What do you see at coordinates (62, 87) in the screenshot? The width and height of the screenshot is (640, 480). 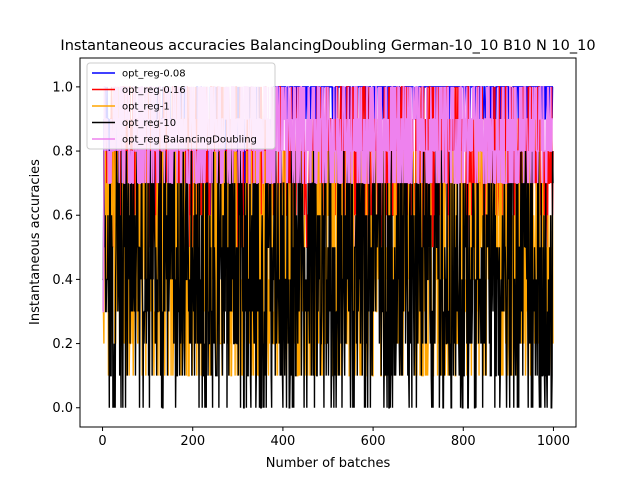 I see `y-tick-label: 1.0` at bounding box center [62, 87].